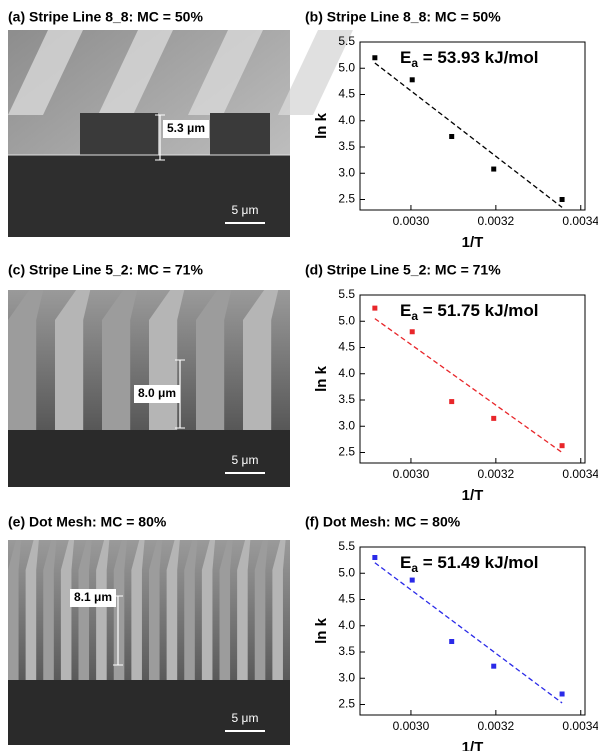  What do you see at coordinates (403, 270) in the screenshot?
I see `chart-title: (d) Stripe Line 5_2: MC = 71%` at bounding box center [403, 270].